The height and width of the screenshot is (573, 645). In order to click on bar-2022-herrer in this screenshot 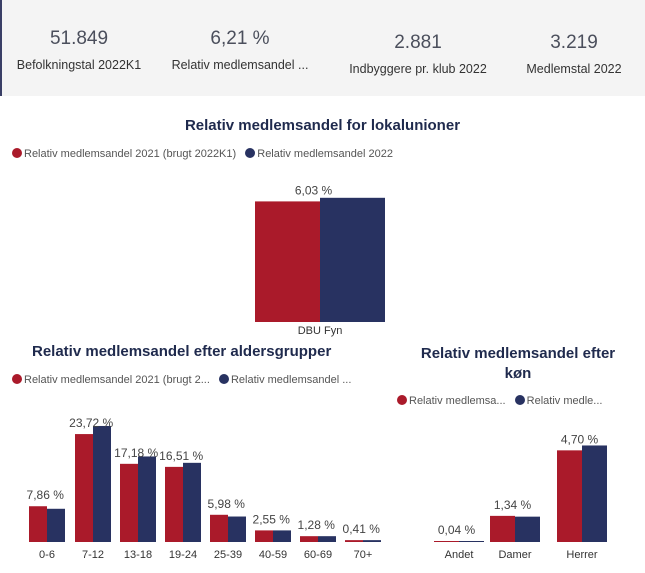, I will do `click(594, 493)`.